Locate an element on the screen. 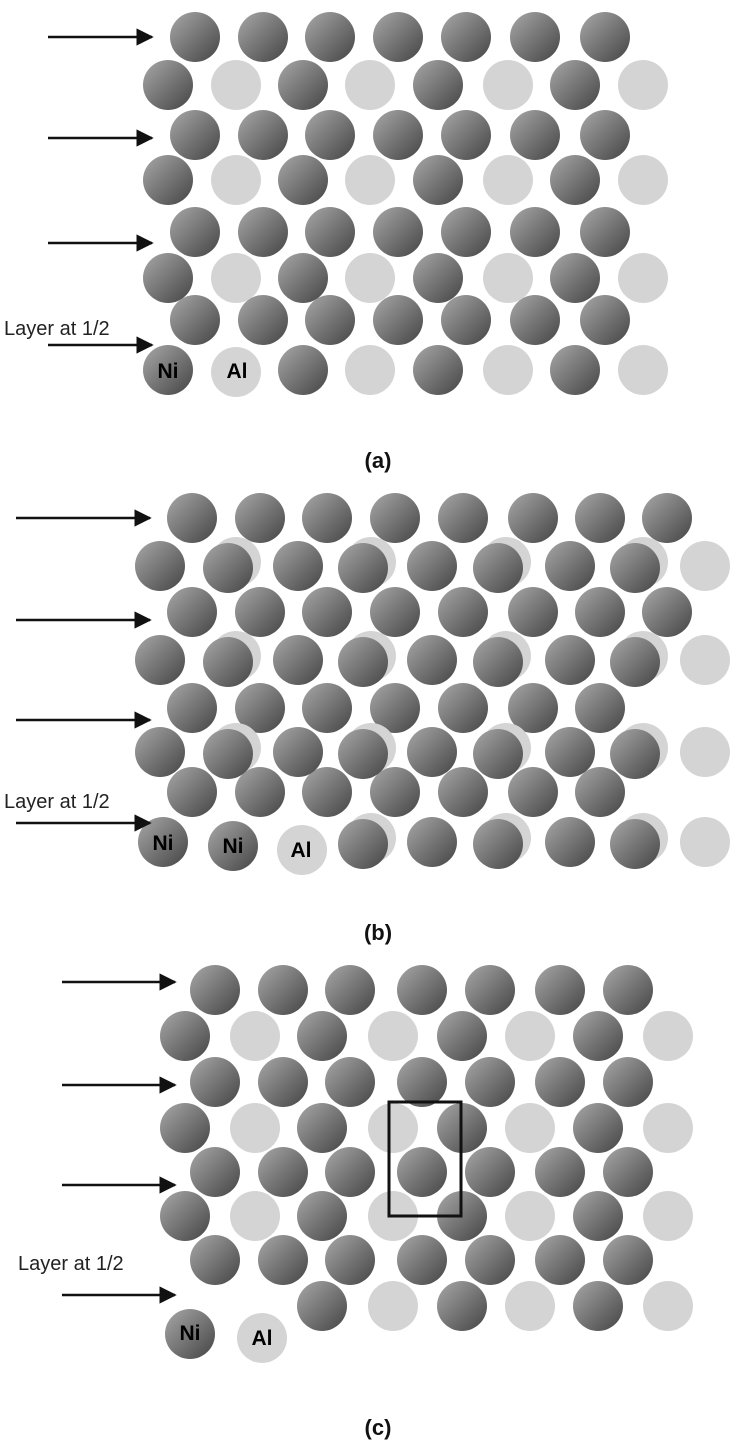  layer-label-b: Layer at 1/2 is located at coordinates (57, 802).